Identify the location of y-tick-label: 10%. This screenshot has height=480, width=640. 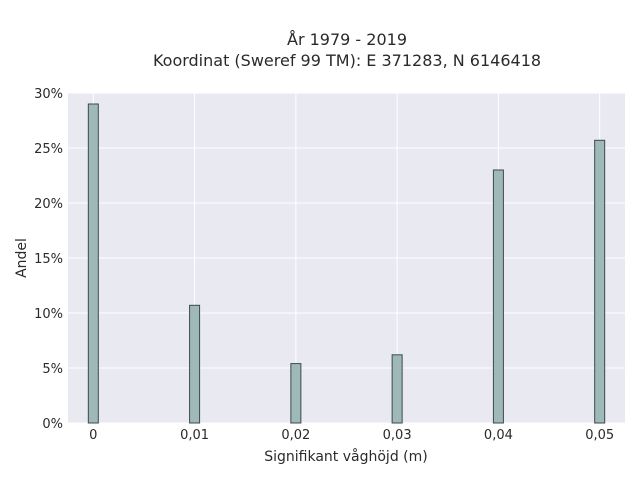
(48, 314).